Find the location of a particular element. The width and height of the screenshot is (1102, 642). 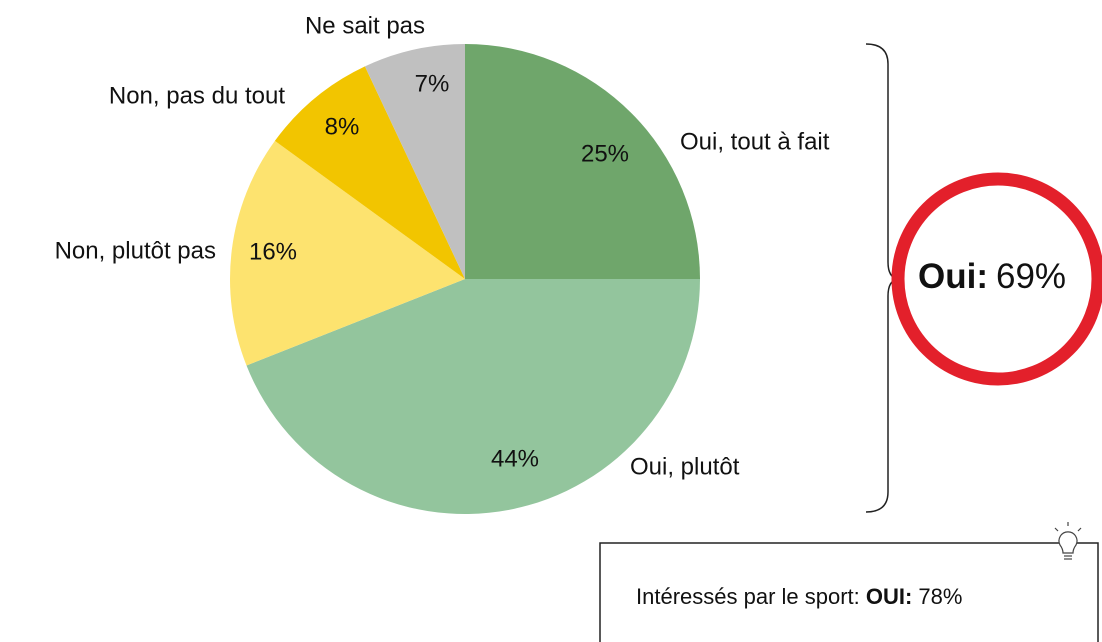

category-label: Oui, plutôt is located at coordinates (685, 466).